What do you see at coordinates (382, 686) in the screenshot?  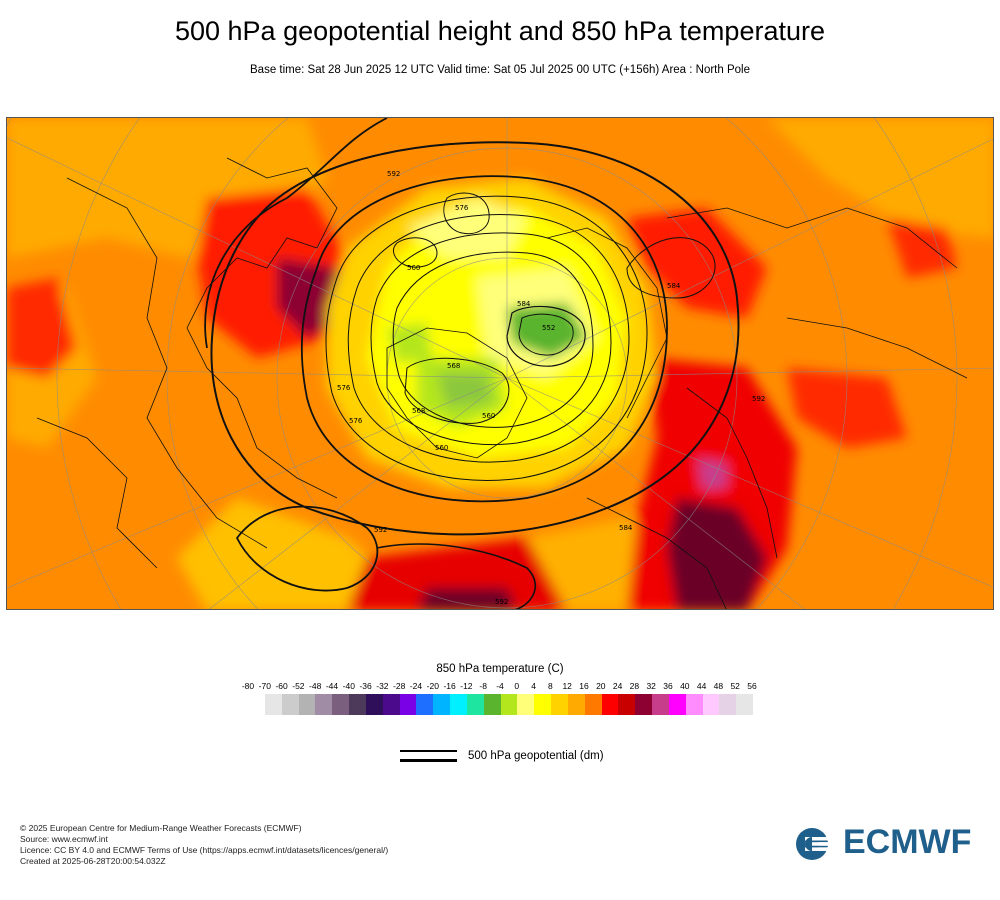 I see `colorbar-tick-label: -32` at bounding box center [382, 686].